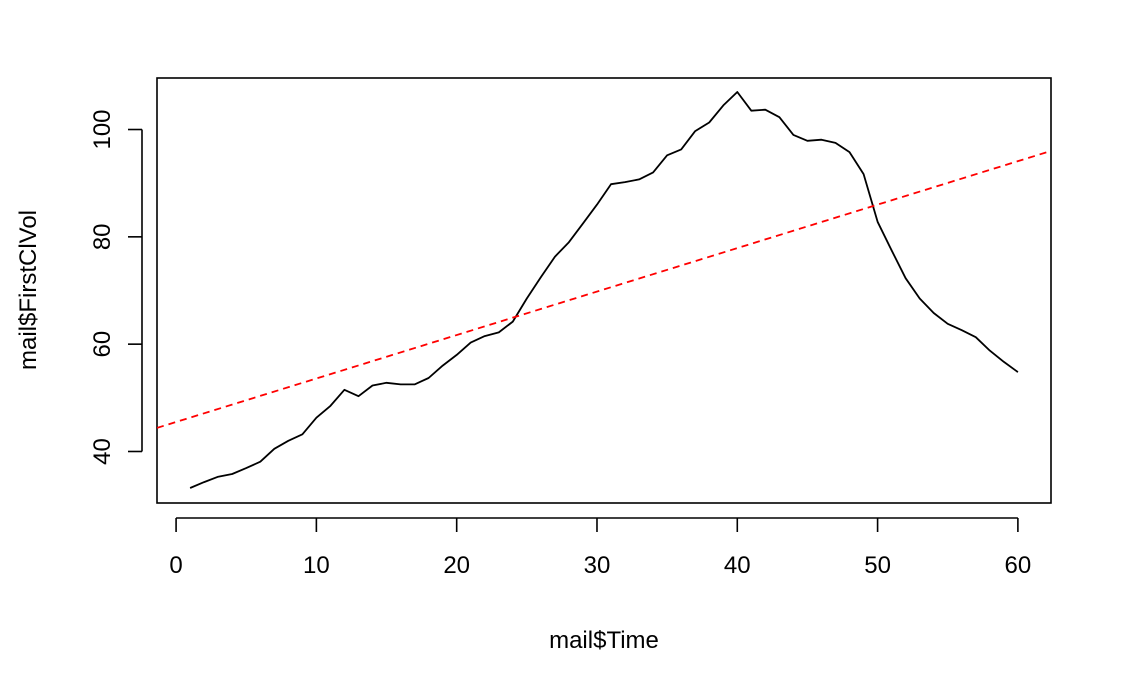  Describe the element at coordinates (597, 565) in the screenshot. I see `x-tick-label: 30` at that location.